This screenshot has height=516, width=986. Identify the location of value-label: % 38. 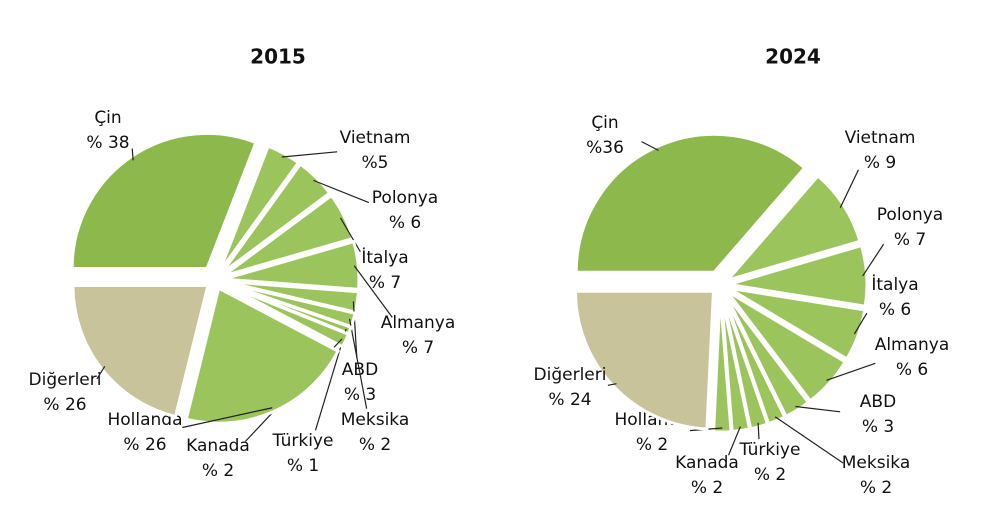
(107, 143).